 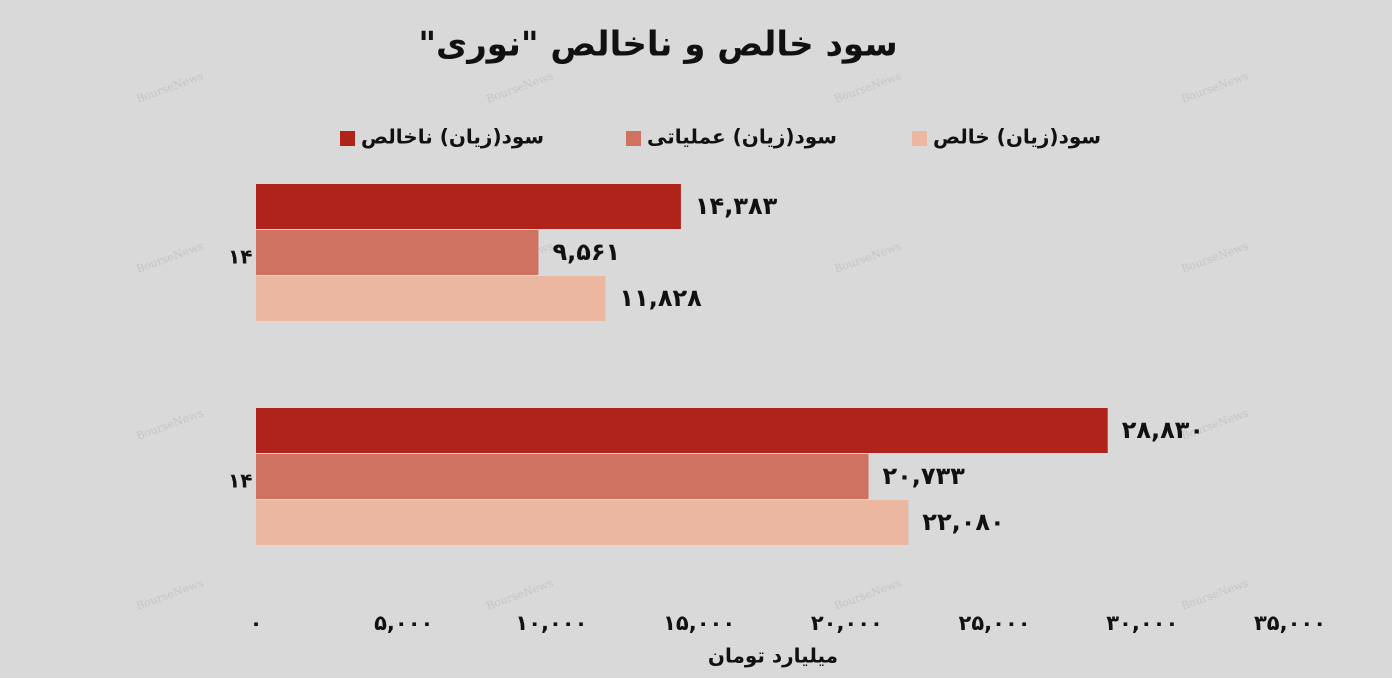 What do you see at coordinates (1017, 137) in the screenshot?
I see `legend-label: سود(زیان) خالص` at bounding box center [1017, 137].